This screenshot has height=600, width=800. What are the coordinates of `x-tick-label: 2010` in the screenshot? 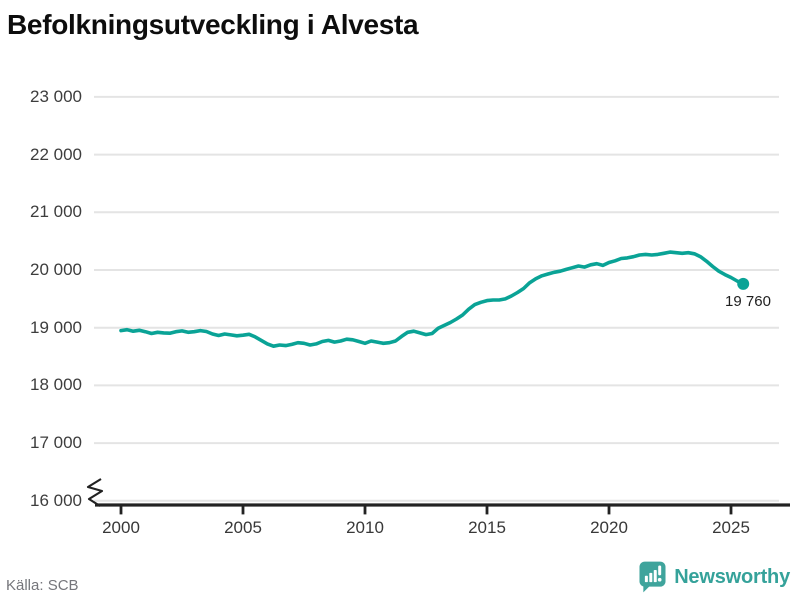 It's located at (365, 527).